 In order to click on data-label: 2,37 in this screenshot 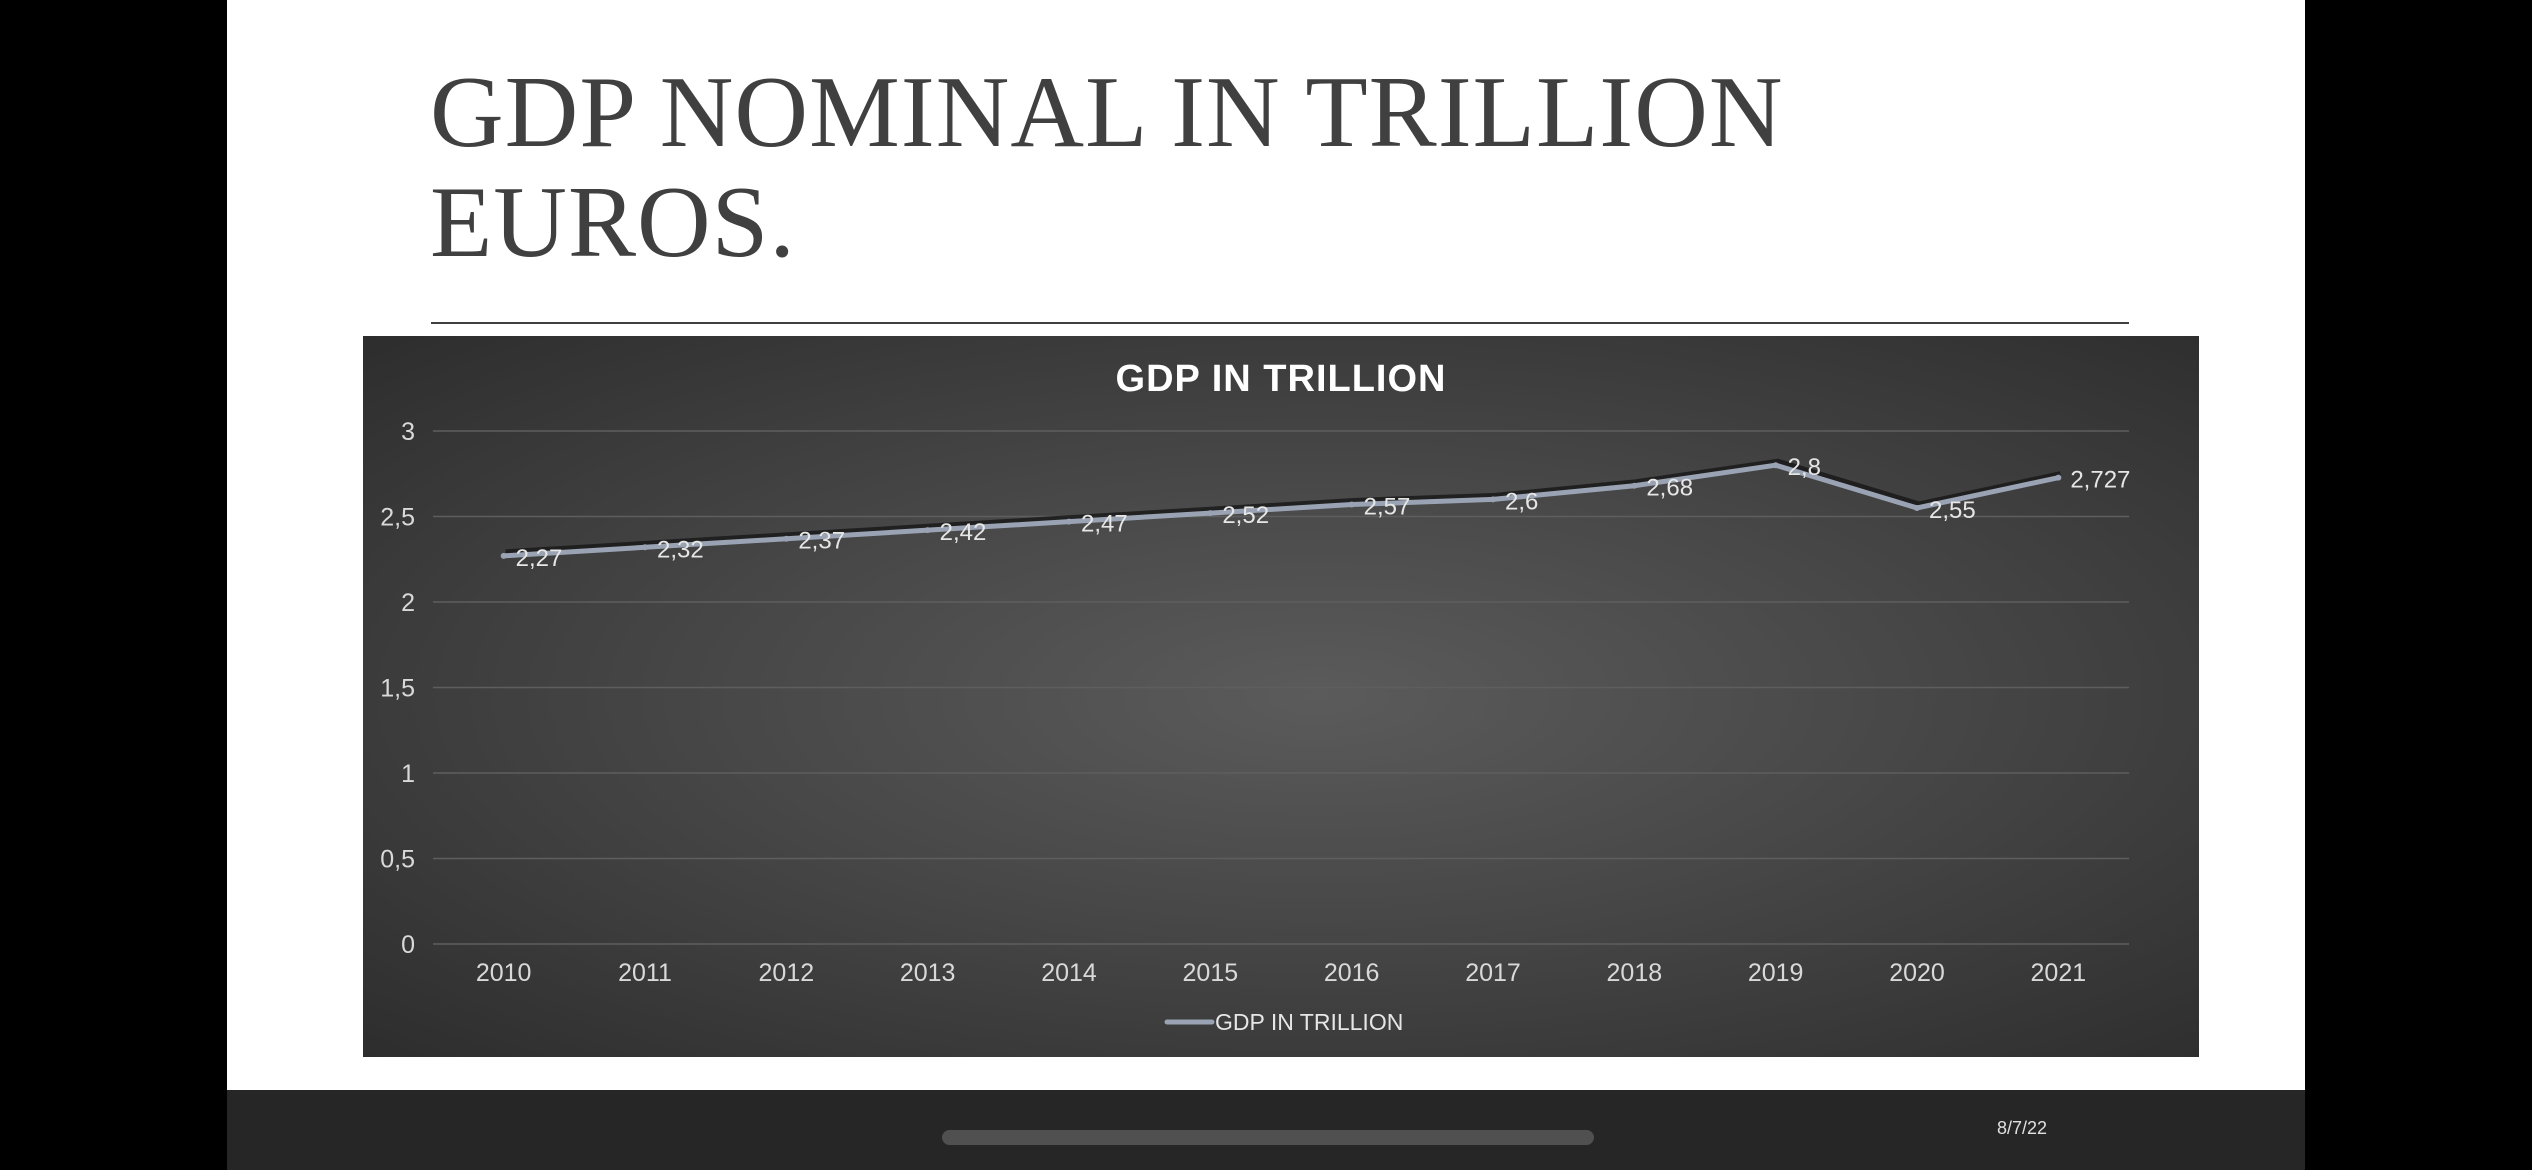, I will do `click(821, 541)`.